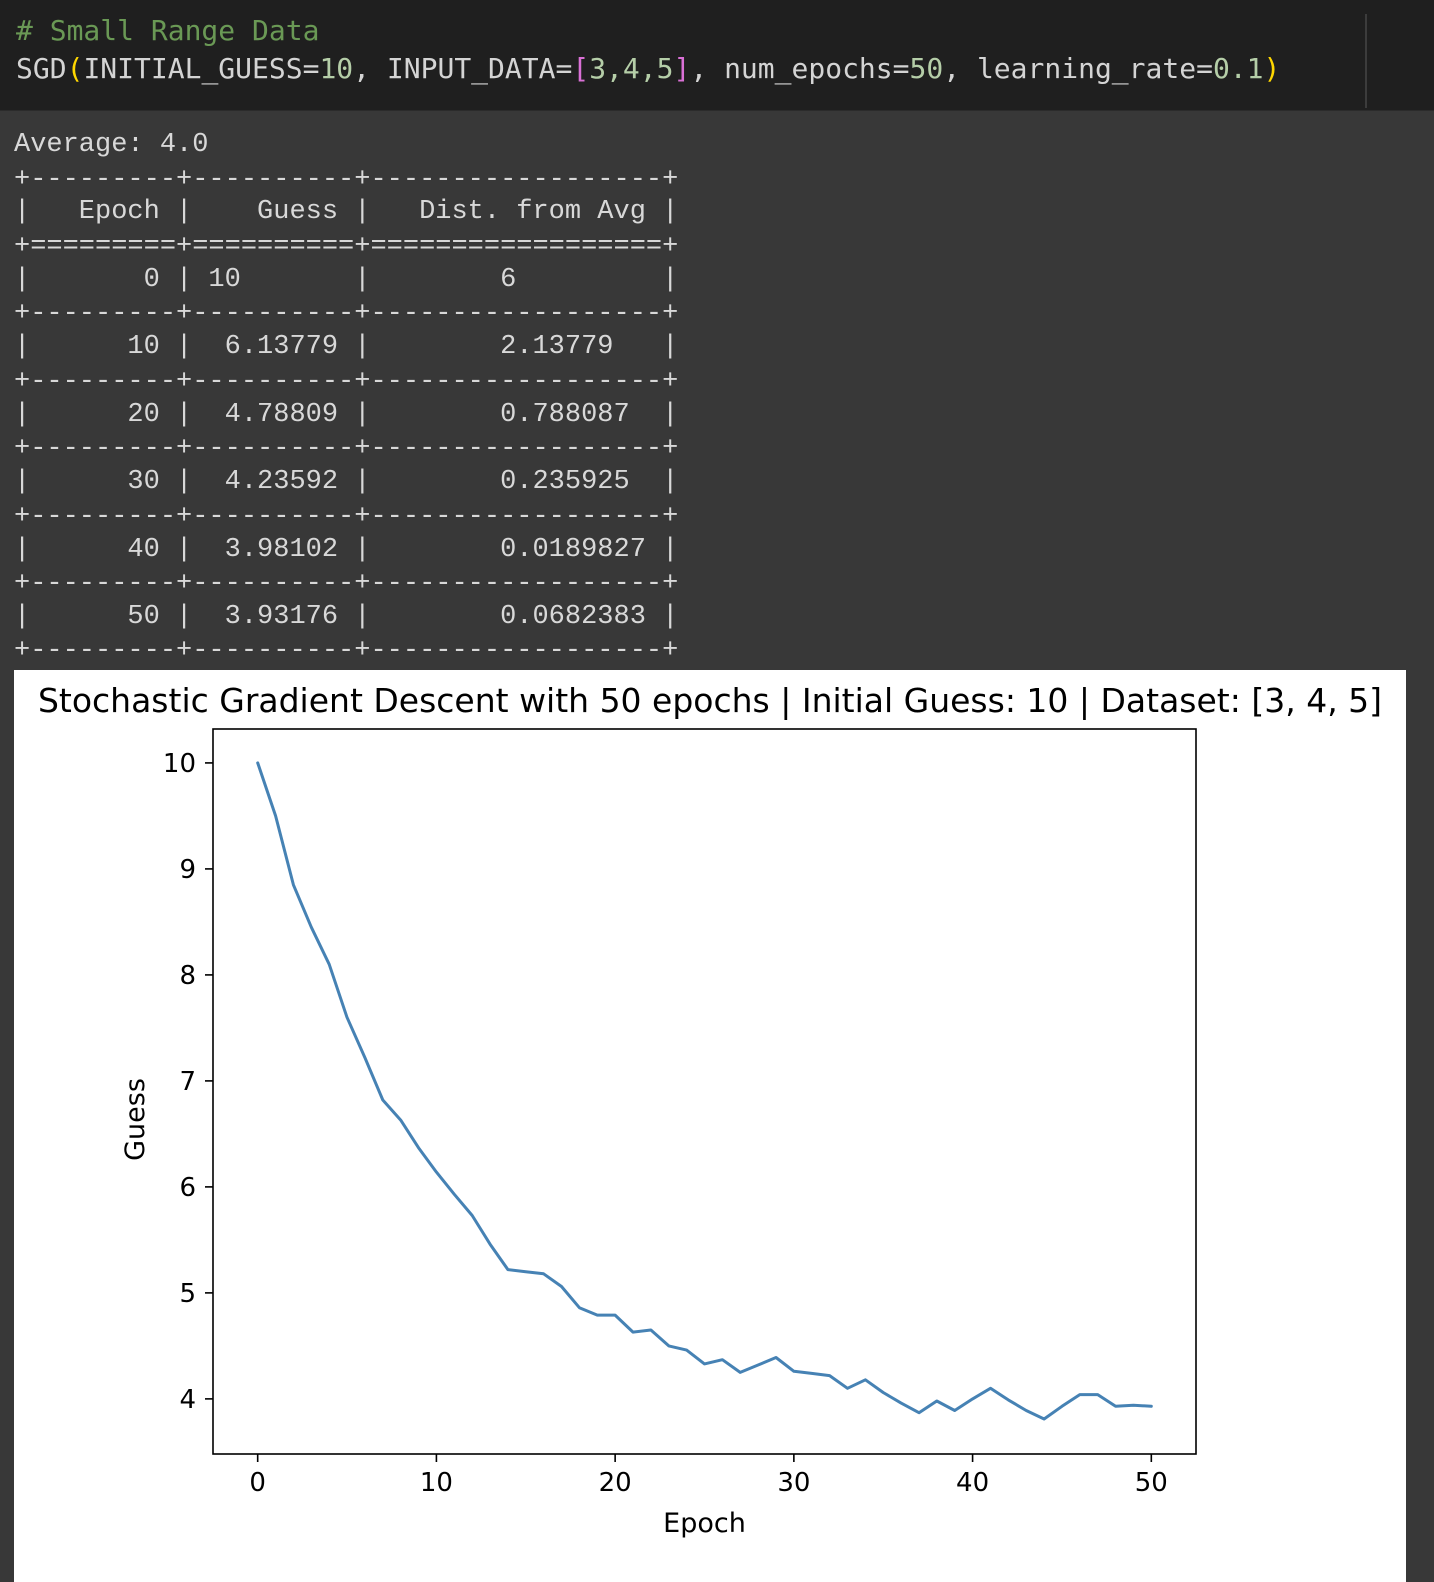 This screenshot has height=1582, width=1434. Describe the element at coordinates (41, 68) in the screenshot. I see `function-name: SGD` at that location.